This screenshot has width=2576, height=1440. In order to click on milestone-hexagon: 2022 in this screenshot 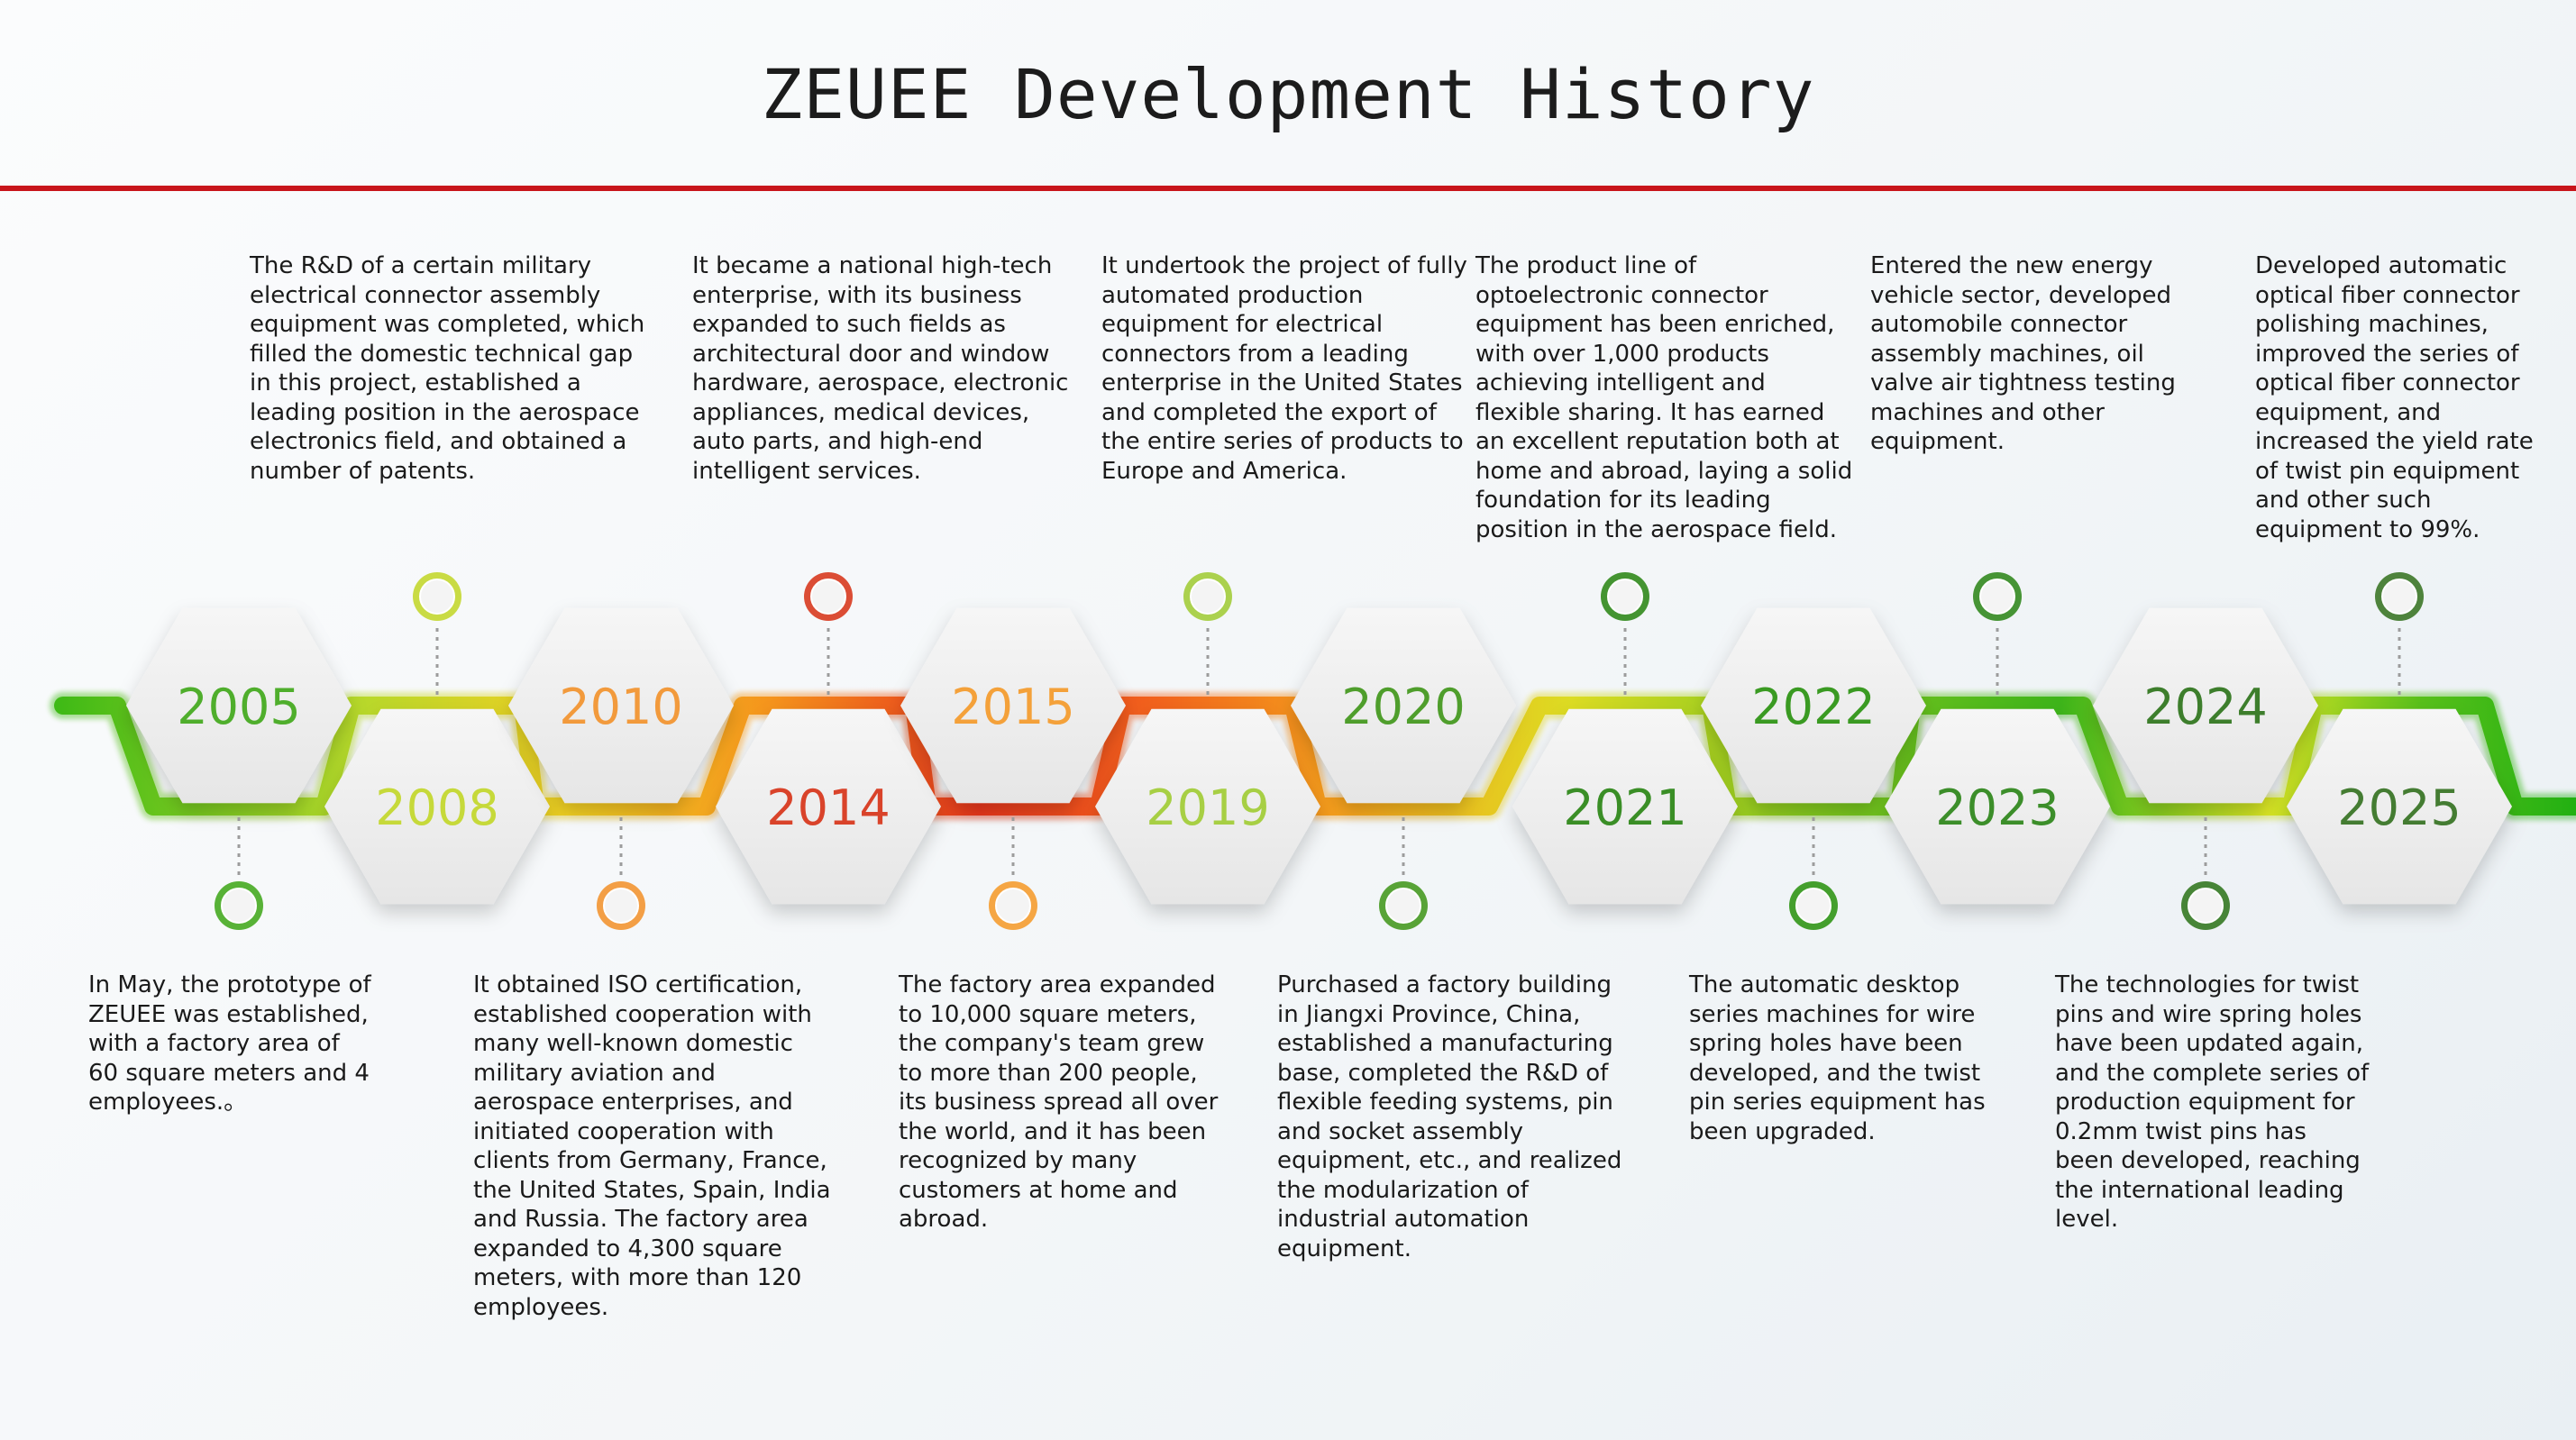, I will do `click(1813, 706)`.